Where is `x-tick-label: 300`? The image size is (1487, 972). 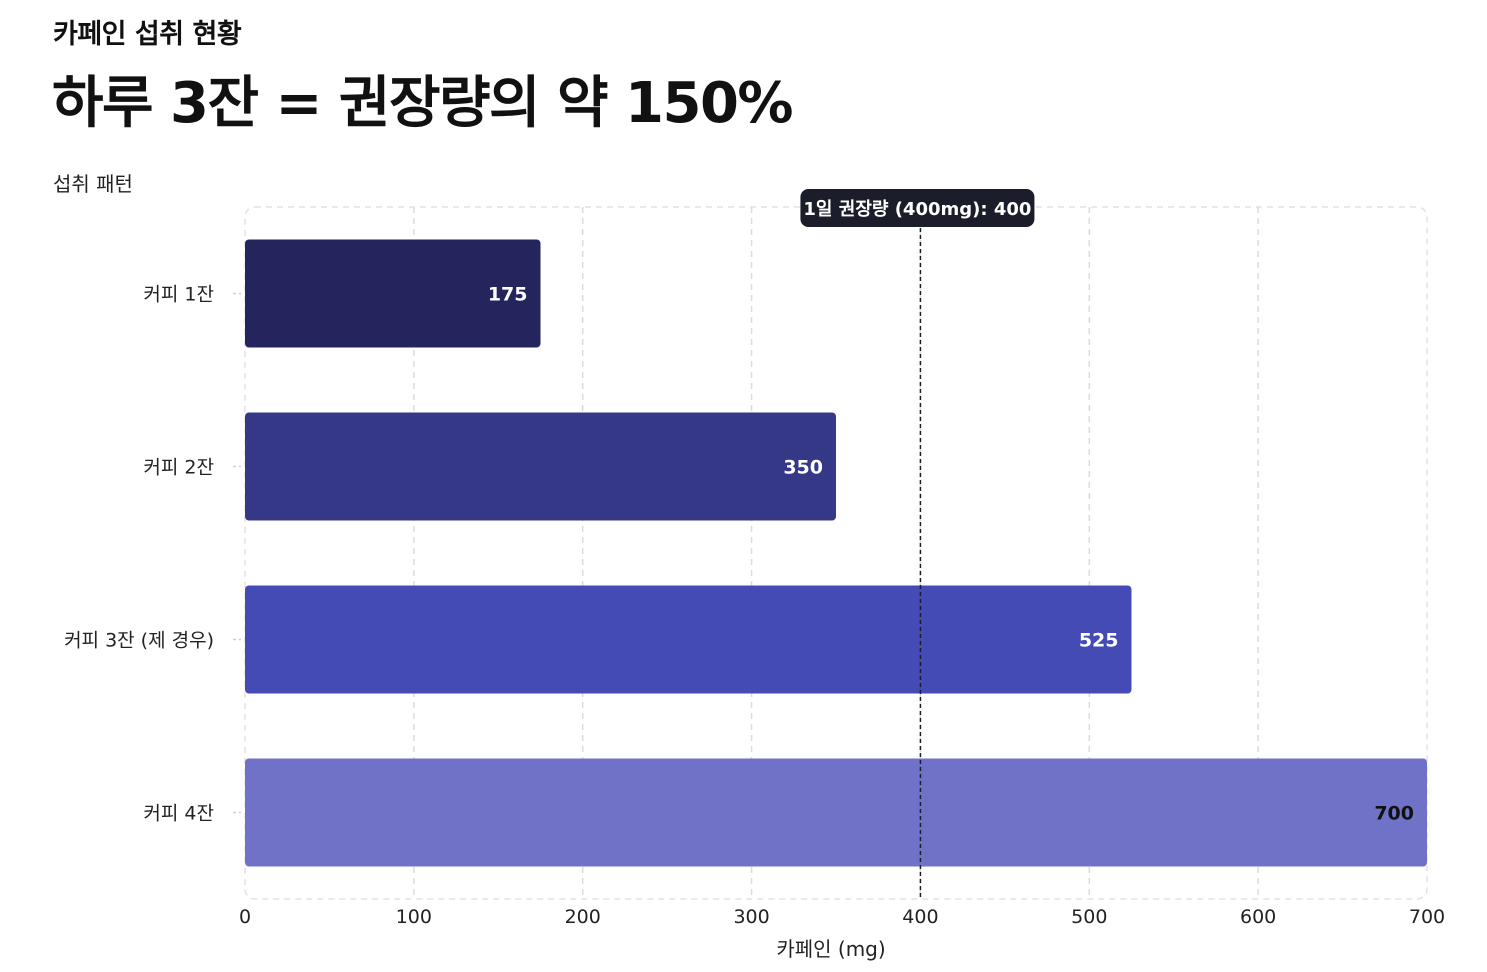
x-tick-label: 300 is located at coordinates (751, 917).